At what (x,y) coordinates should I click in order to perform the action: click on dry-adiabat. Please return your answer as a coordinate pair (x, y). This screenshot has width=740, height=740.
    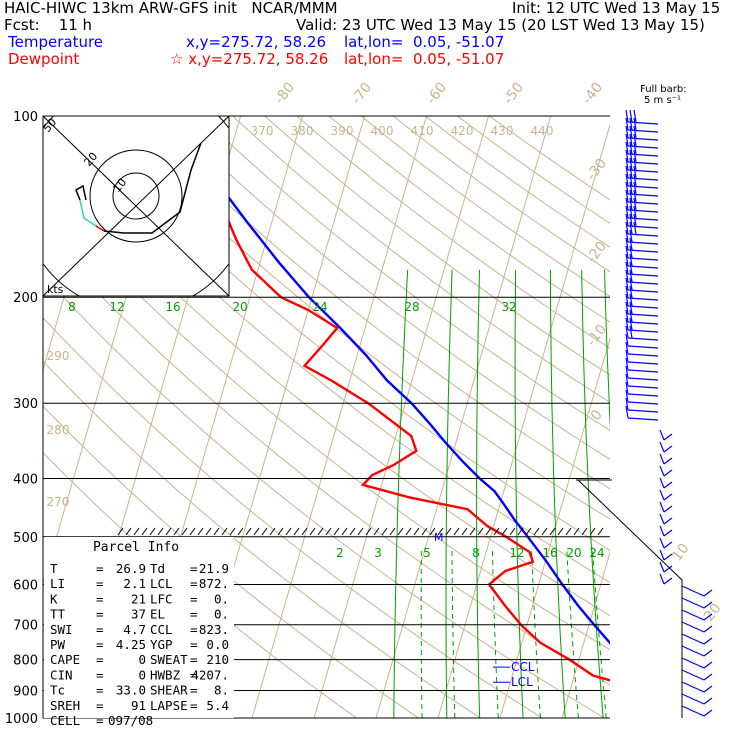
    Looking at the image, I should click on (501, 194).